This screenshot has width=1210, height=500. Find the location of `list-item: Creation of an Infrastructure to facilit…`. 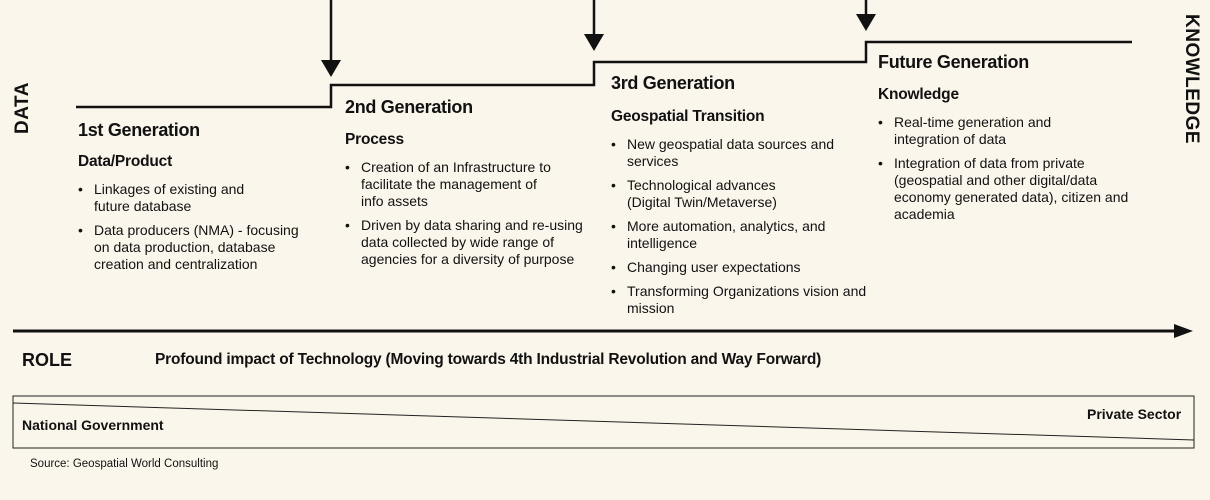

list-item: Creation of an Infrastructure to facilit… is located at coordinates (448, 184).